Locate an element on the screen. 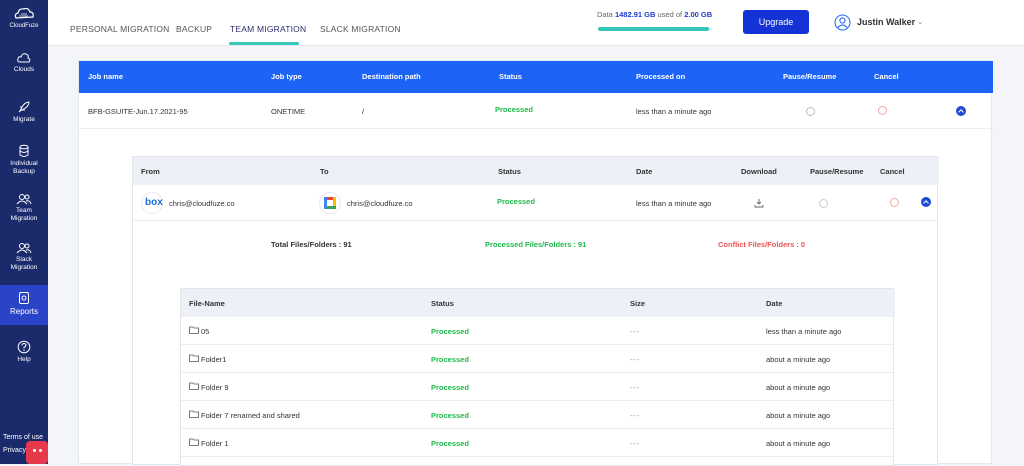 The image size is (1024, 466). database-icon is located at coordinates (24, 150).